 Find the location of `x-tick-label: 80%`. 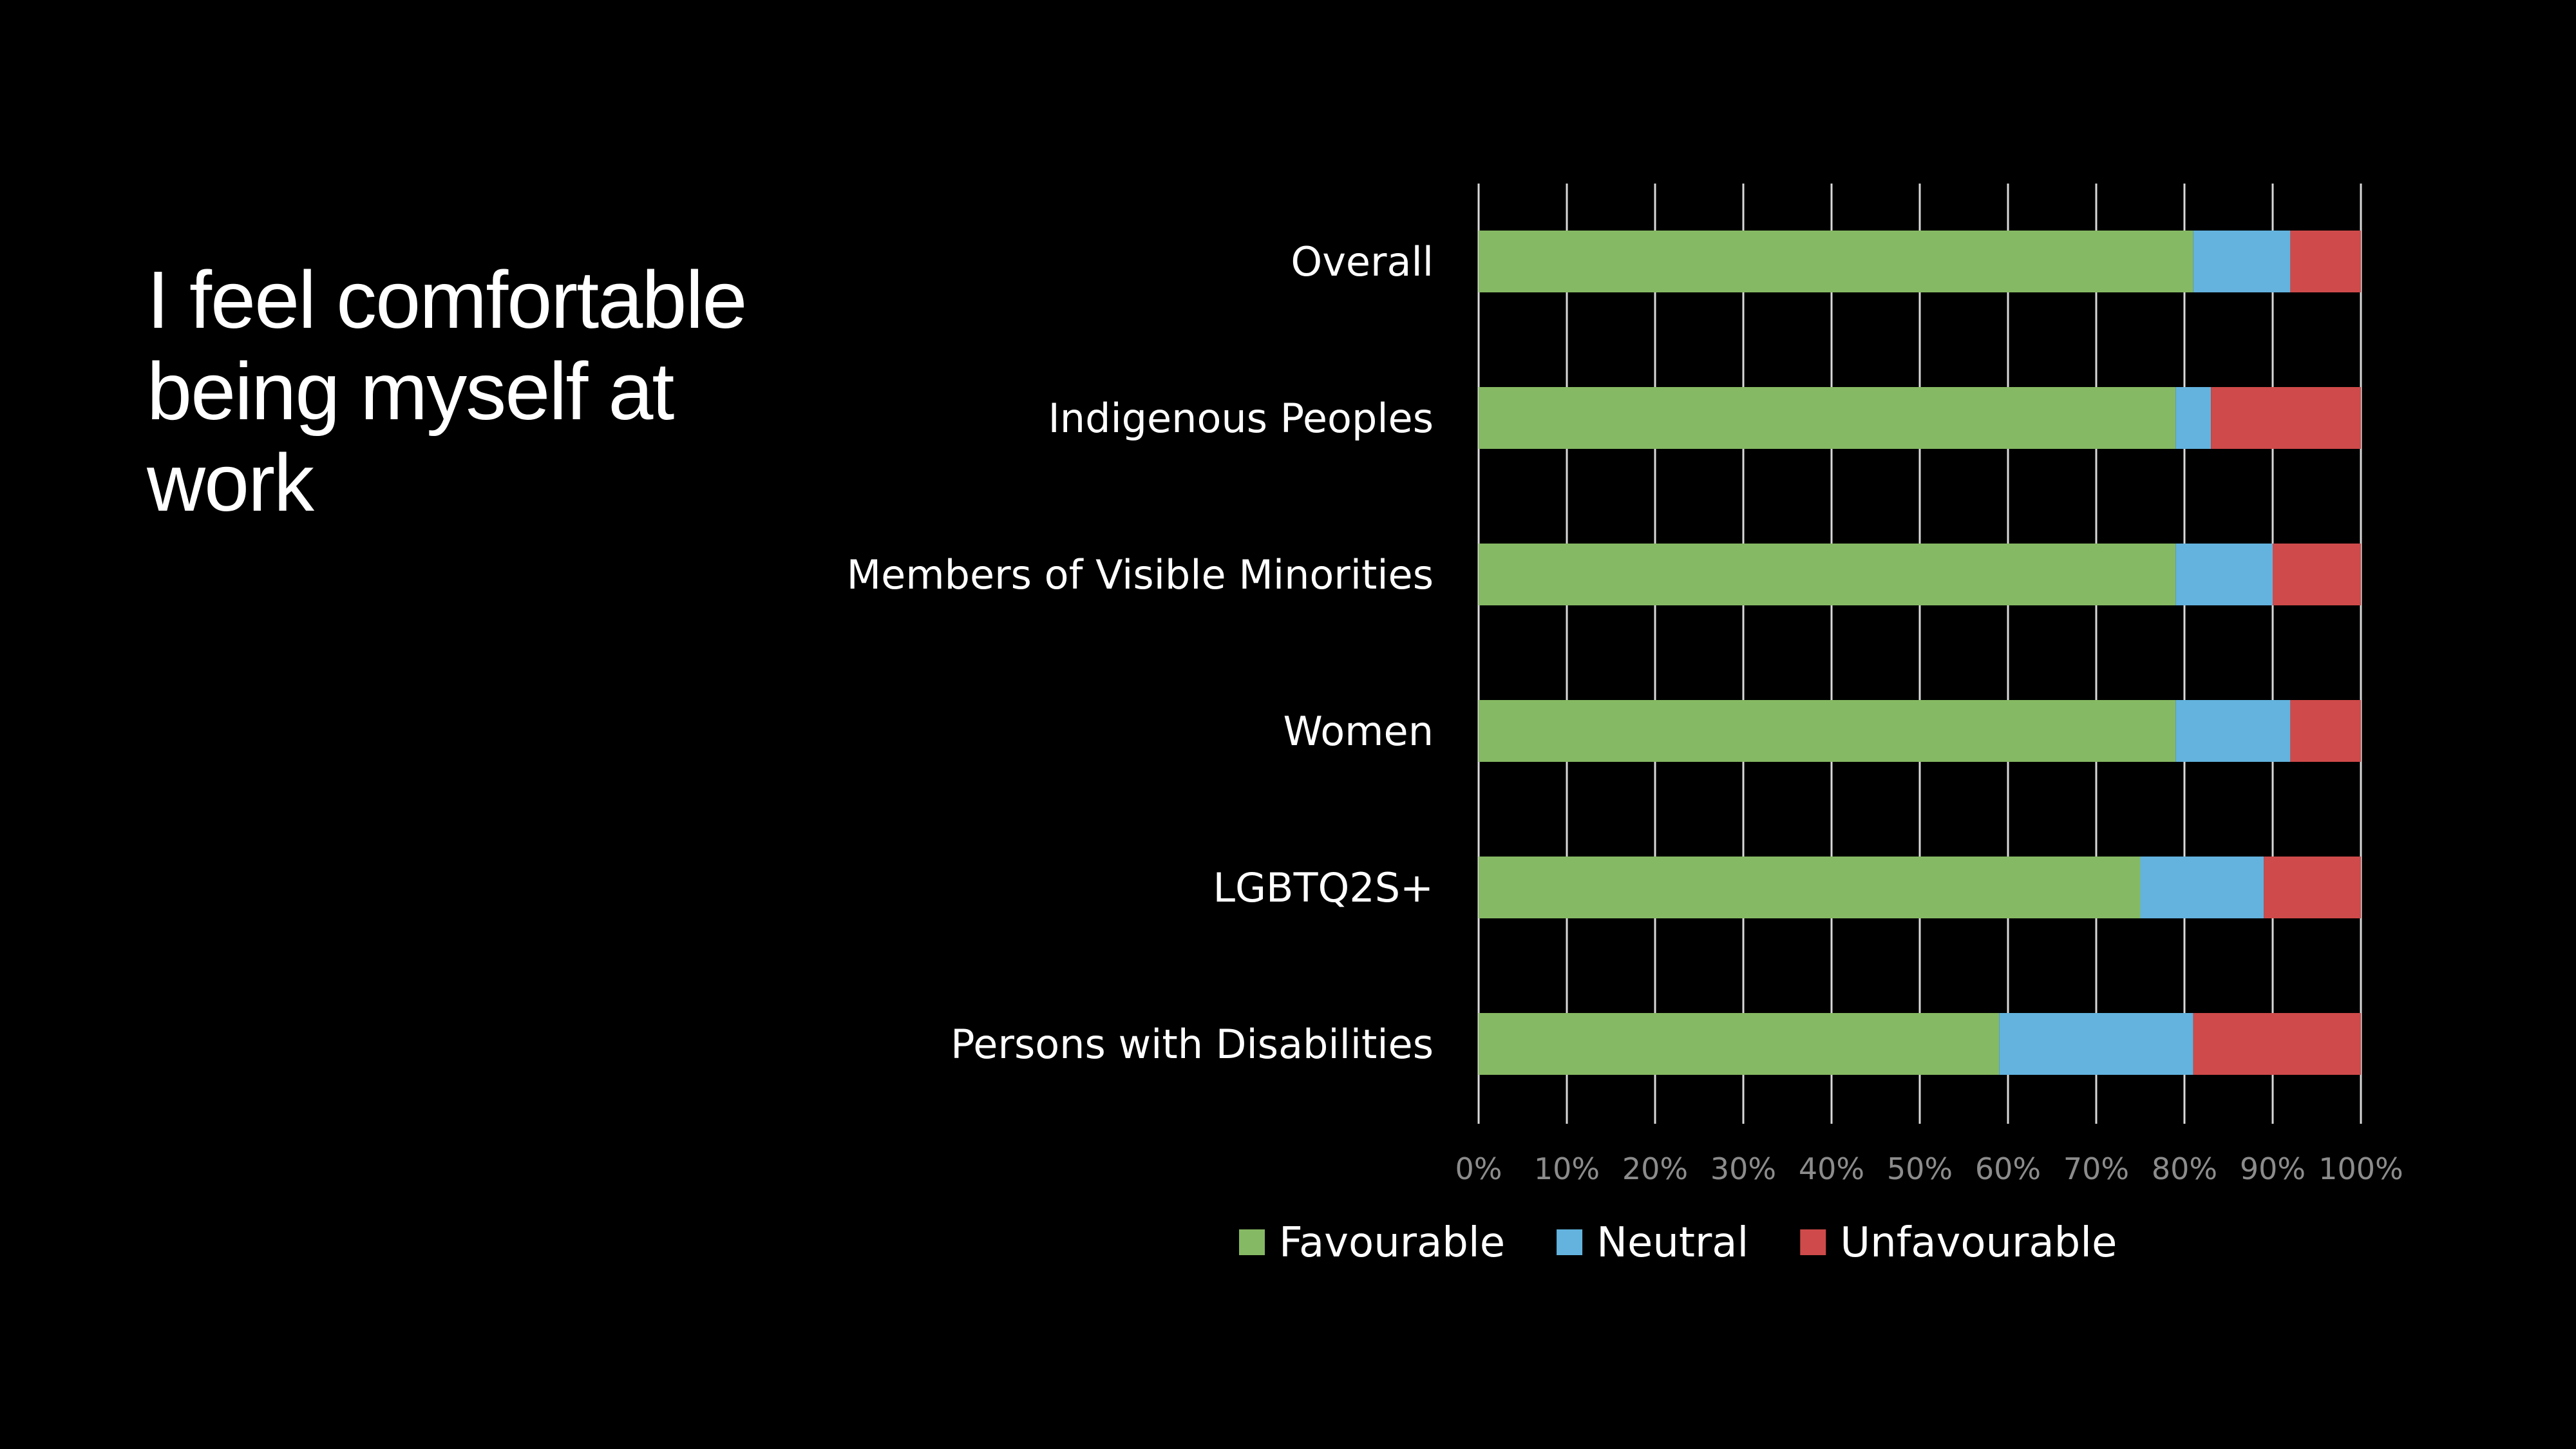

x-tick-label: 80% is located at coordinates (2184, 1168).